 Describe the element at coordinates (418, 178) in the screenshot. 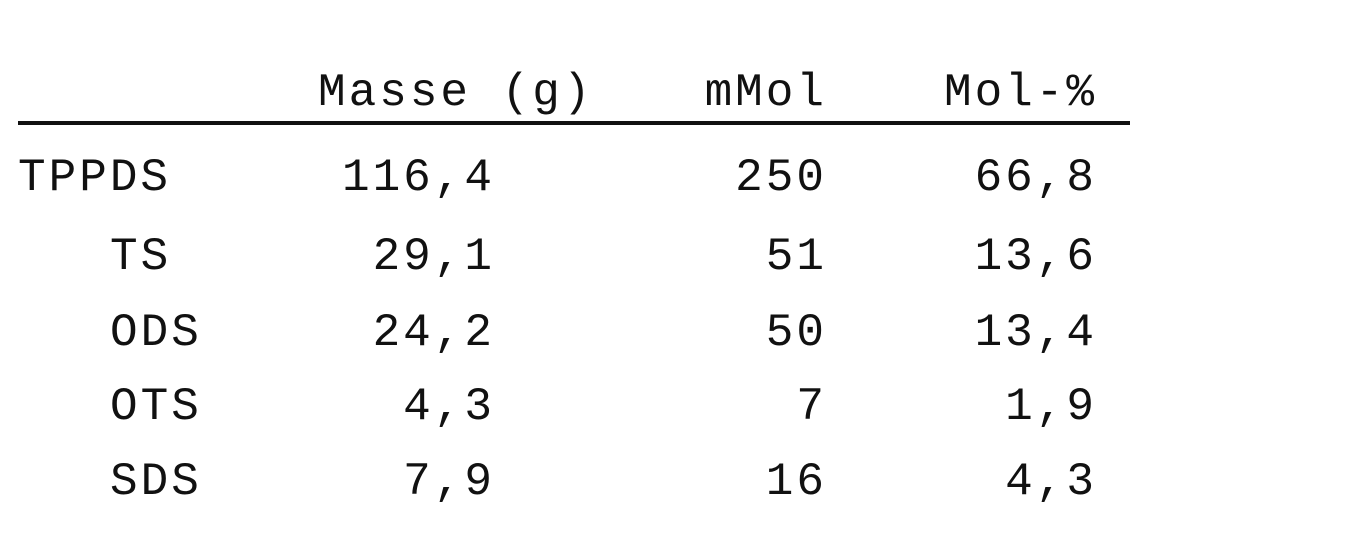

I see `cell-masse: 116,4` at that location.